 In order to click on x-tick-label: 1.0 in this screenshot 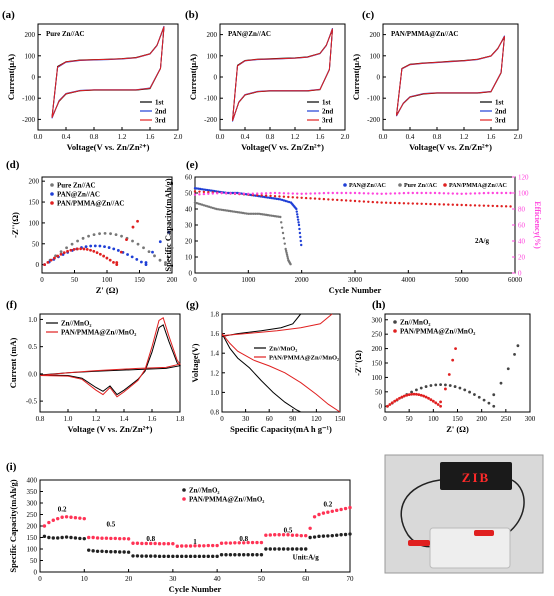, I will do `click(68, 419)`.